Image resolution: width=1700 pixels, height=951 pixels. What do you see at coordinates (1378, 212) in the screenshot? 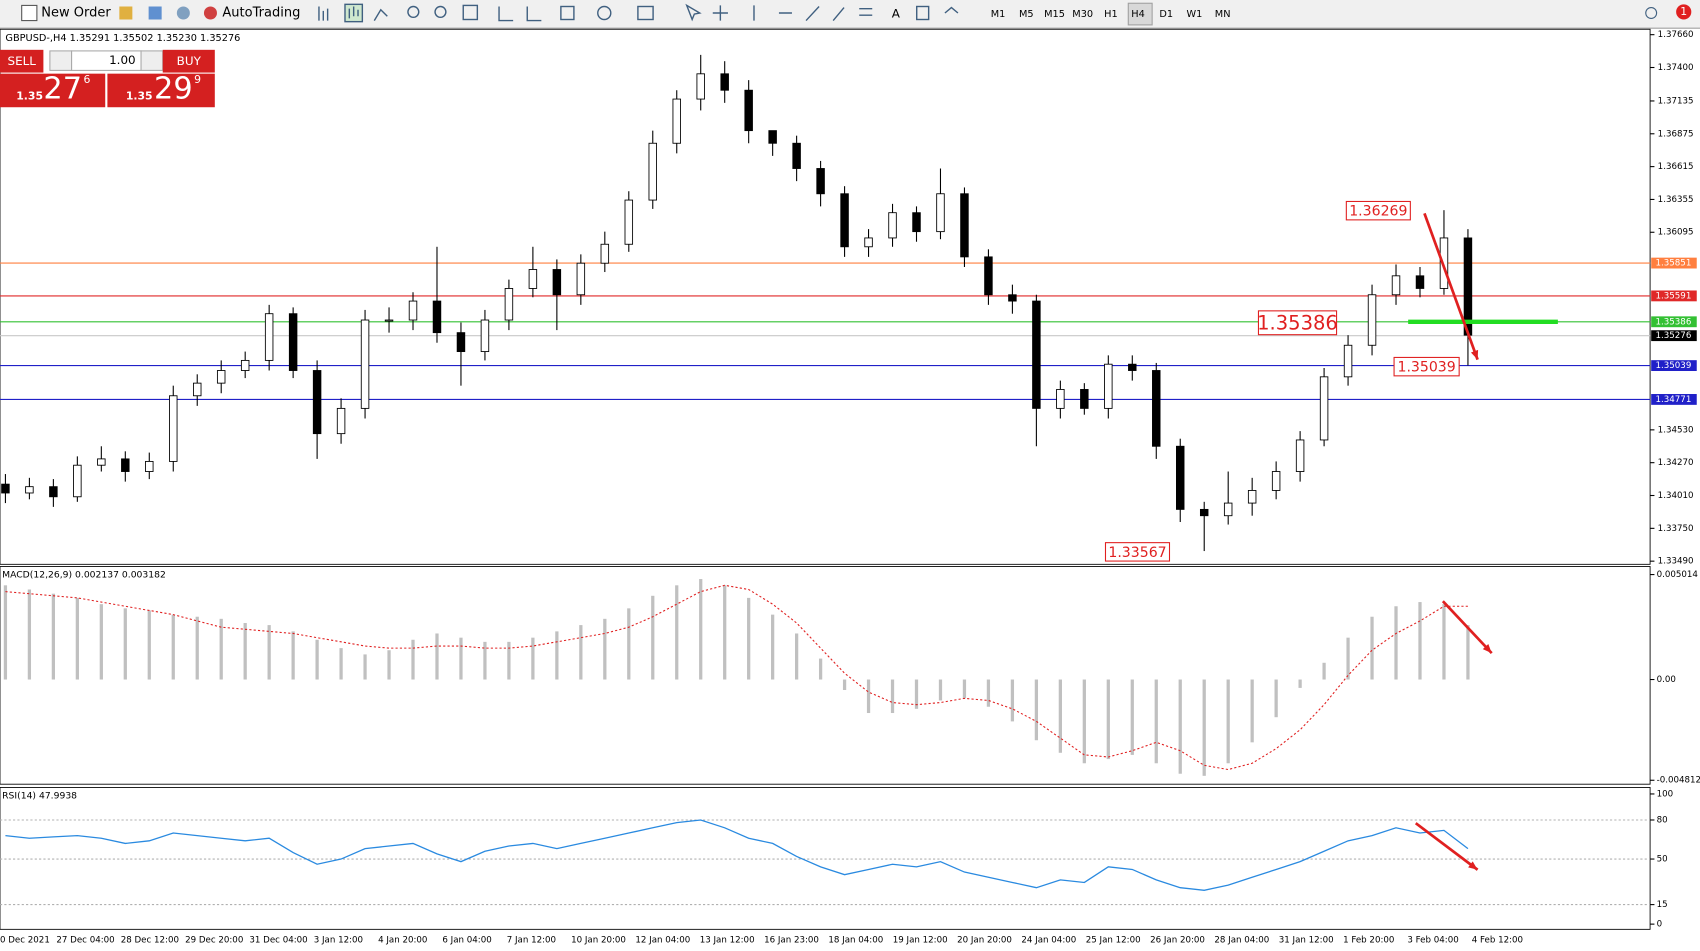
I see `annotation: 1.36269` at bounding box center [1378, 212].